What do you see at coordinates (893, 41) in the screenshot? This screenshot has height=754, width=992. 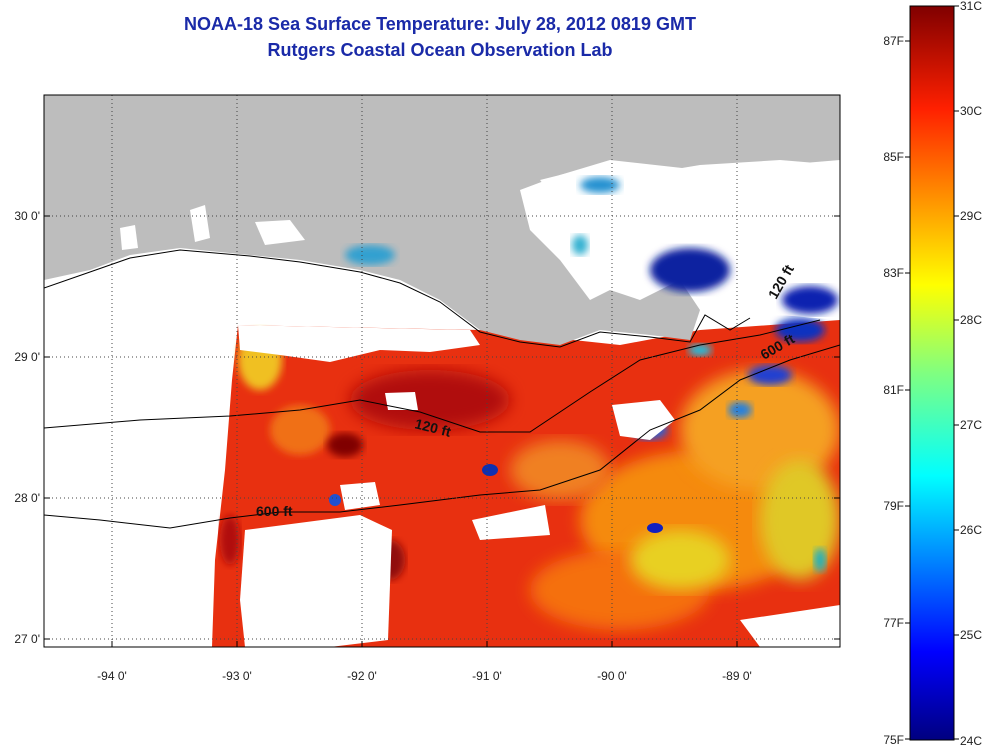 I see `colorbar-f-label: 87F` at bounding box center [893, 41].